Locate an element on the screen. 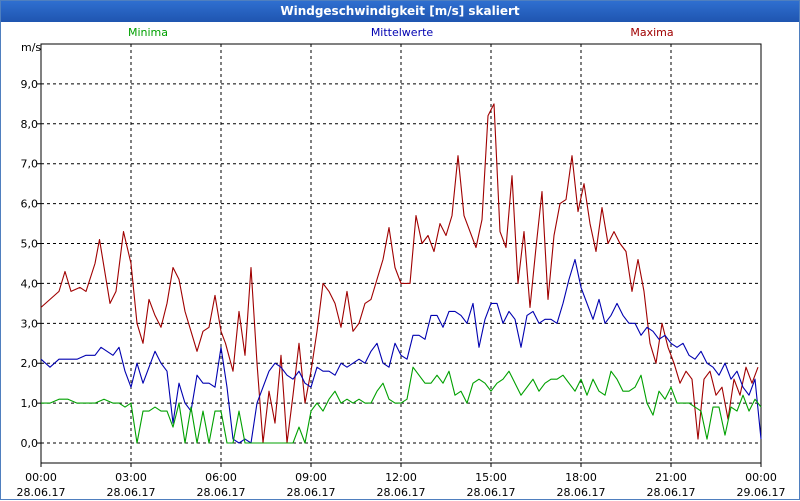 This screenshot has width=800, height=501. y-axis-label: m/s is located at coordinates (31, 47).